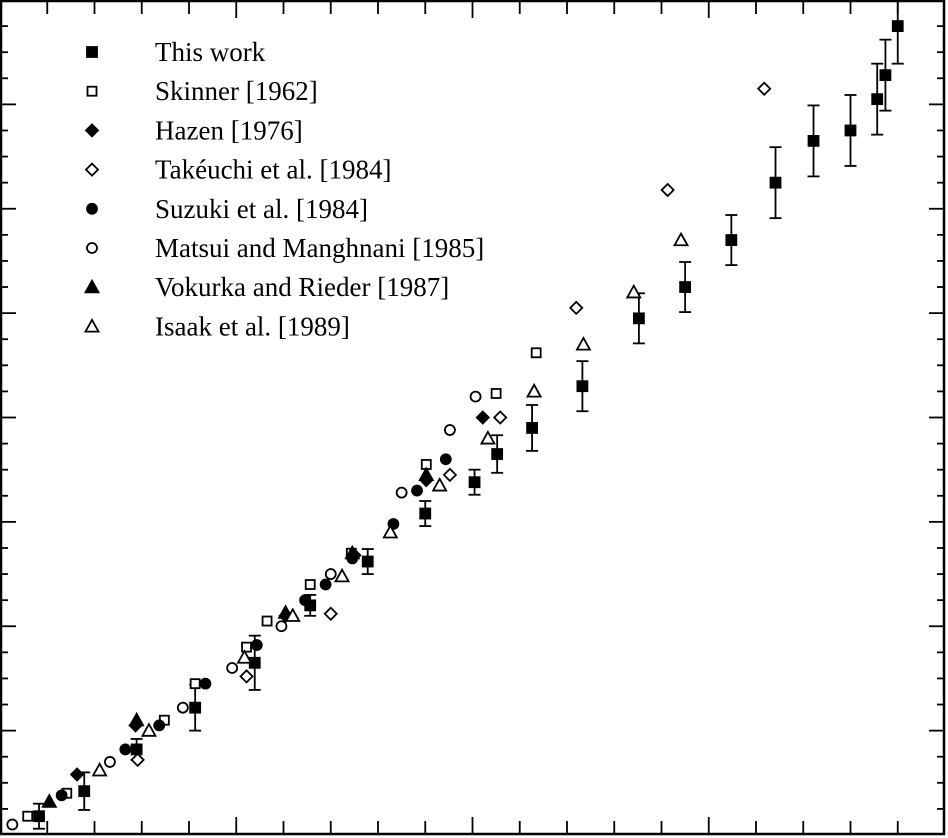 The height and width of the screenshot is (838, 948). Describe the element at coordinates (227, 209) in the screenshot. I see `legend-entry-4: Suzuki et al. [1984]` at that location.